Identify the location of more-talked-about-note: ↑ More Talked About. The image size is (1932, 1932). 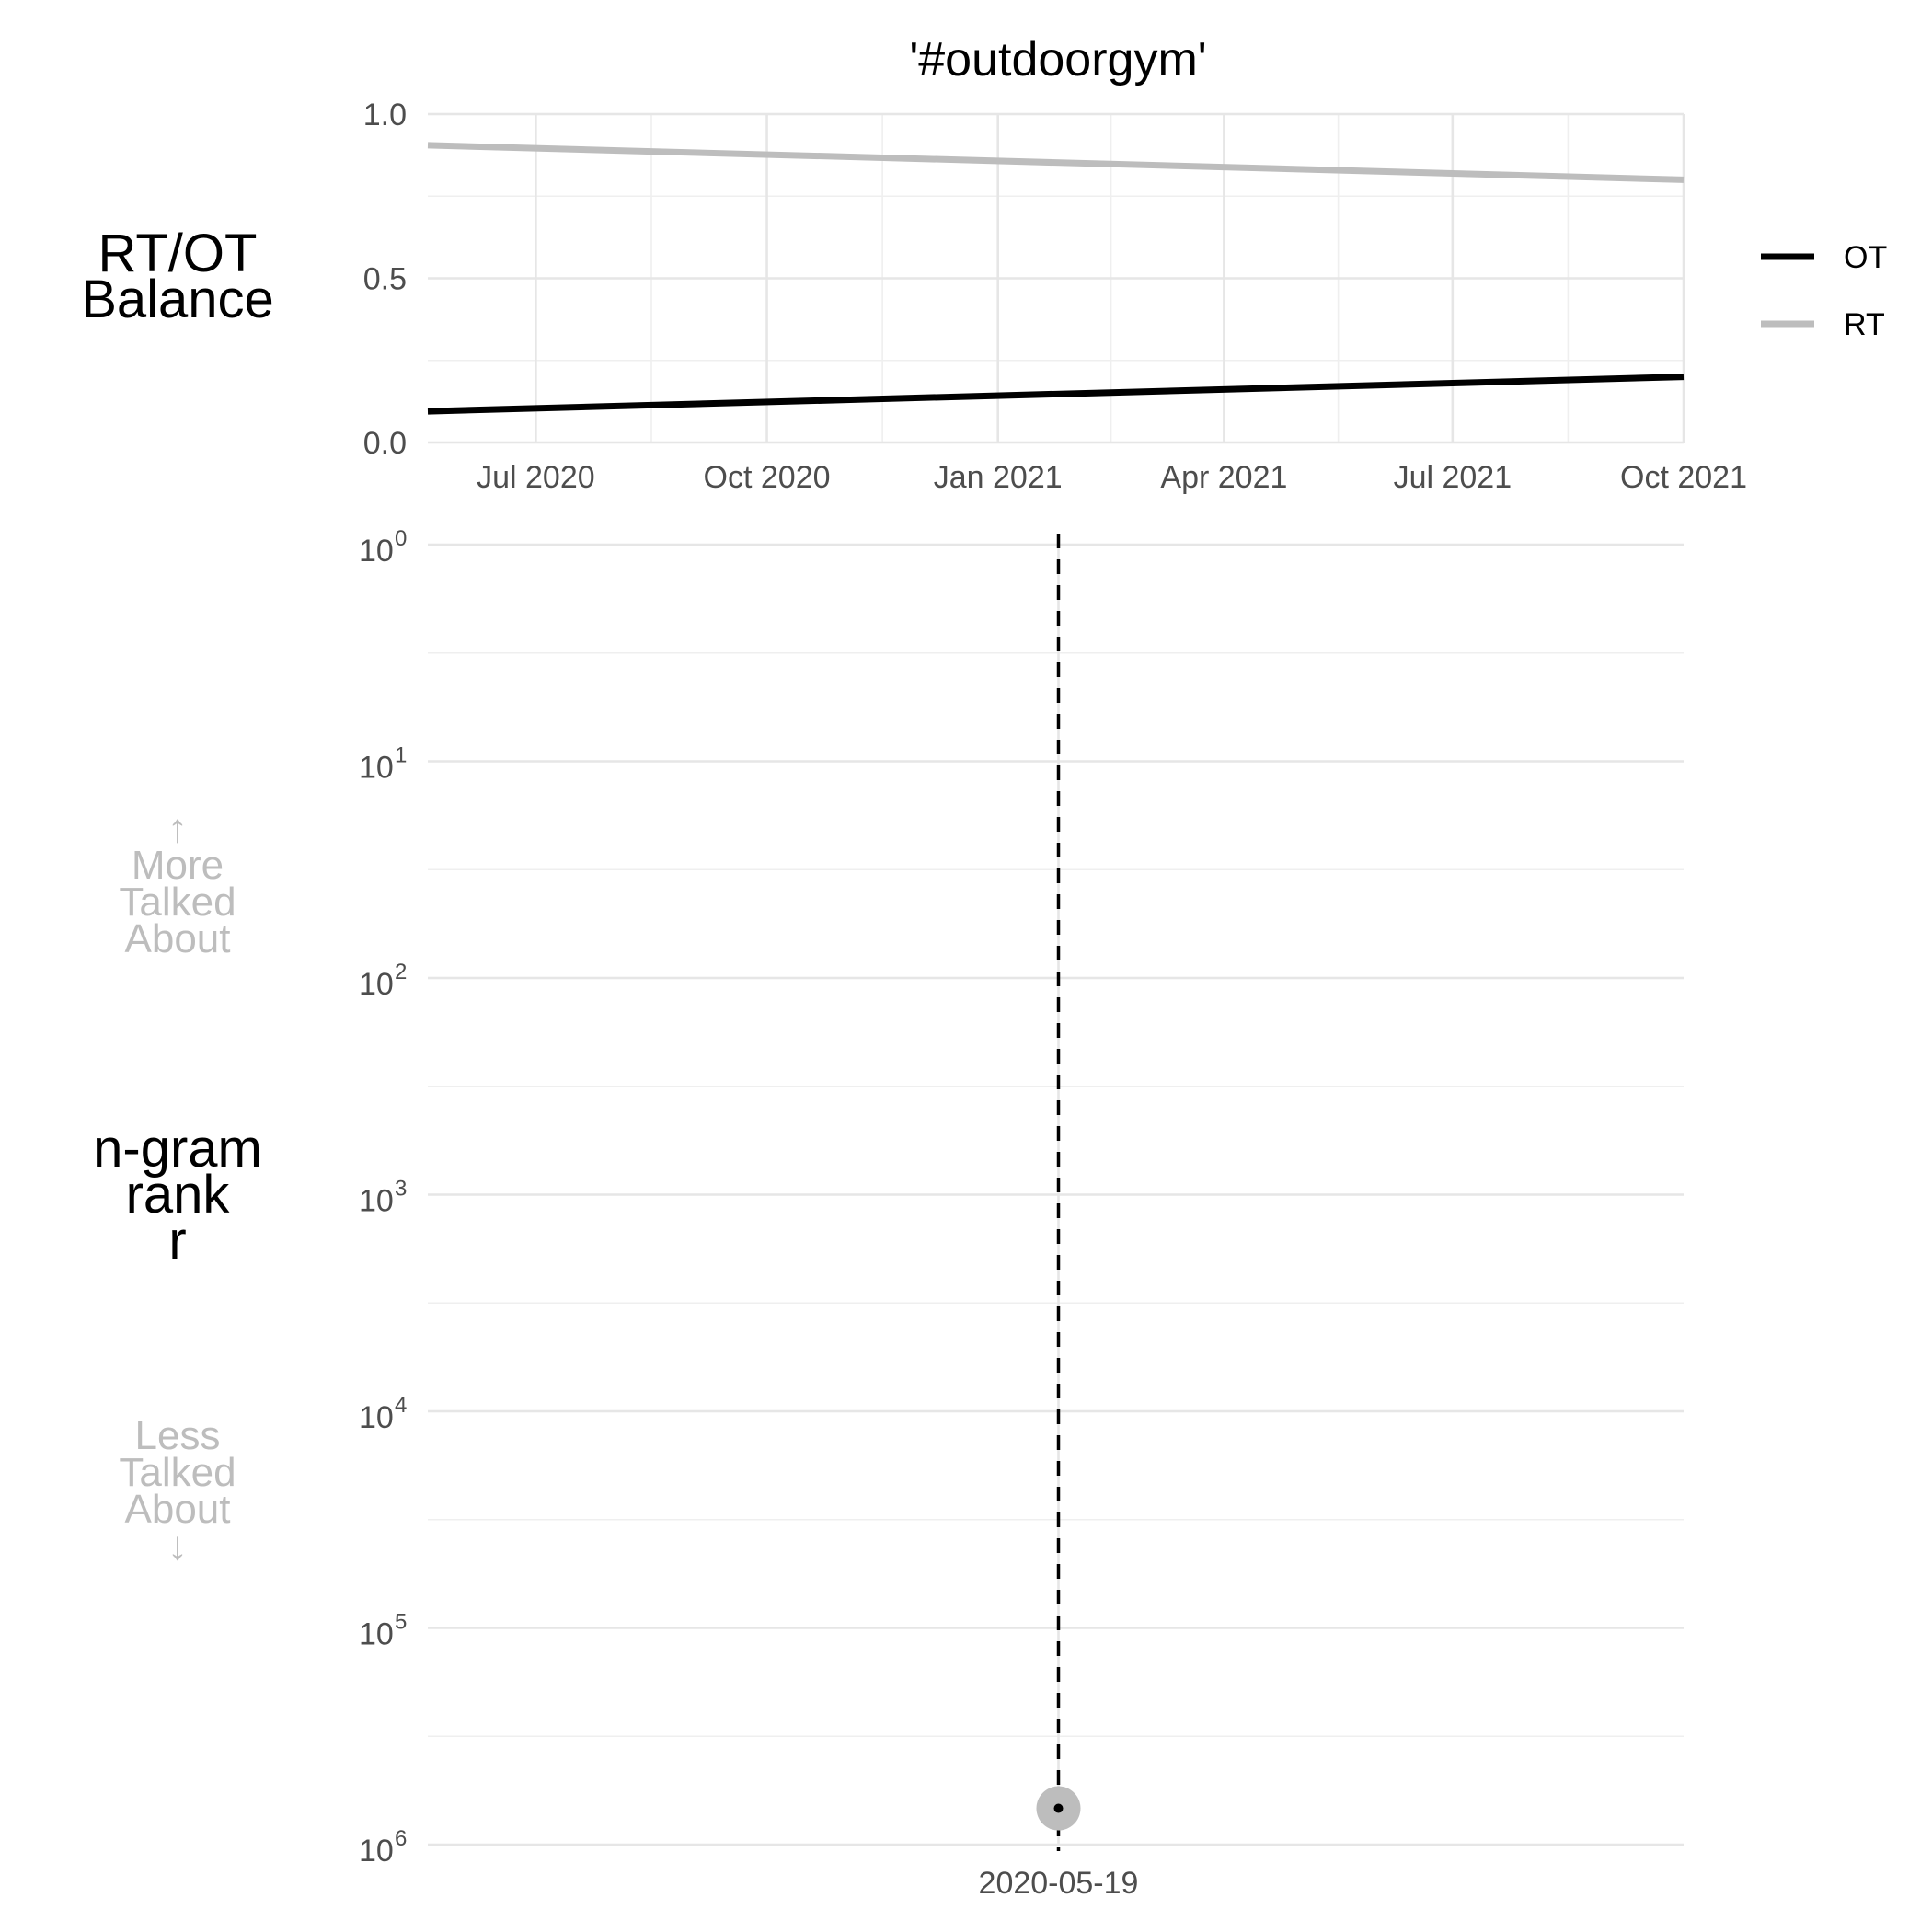
(177, 883).